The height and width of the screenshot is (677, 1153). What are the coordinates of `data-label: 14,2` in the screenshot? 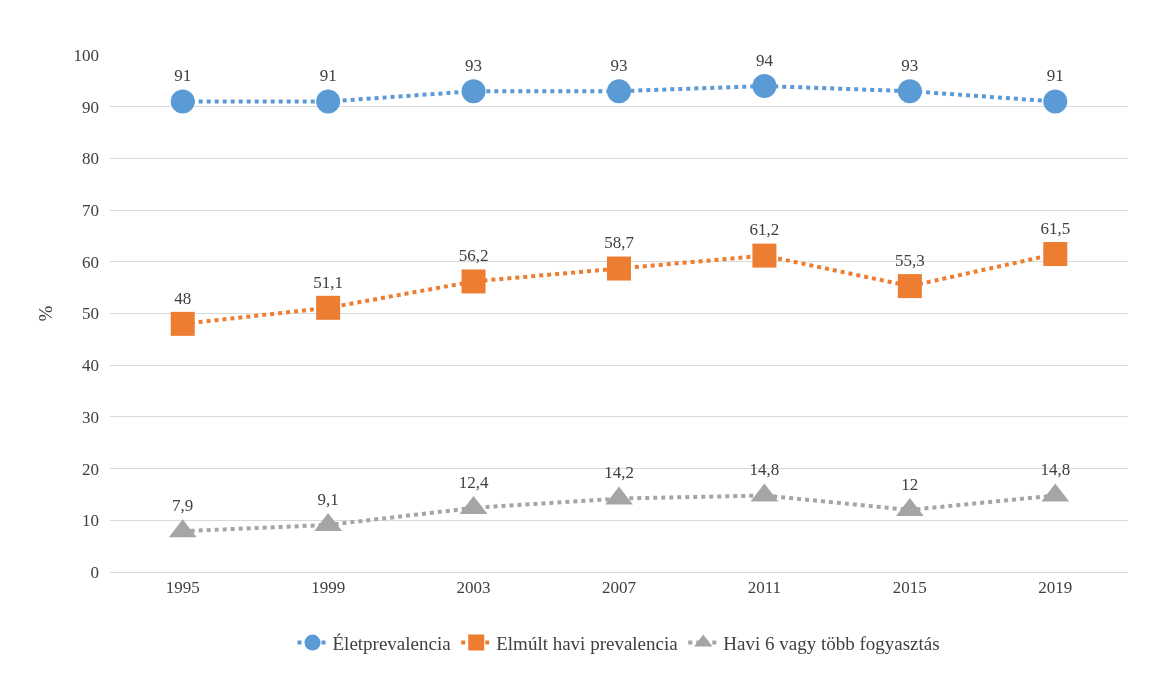 It's located at (619, 473).